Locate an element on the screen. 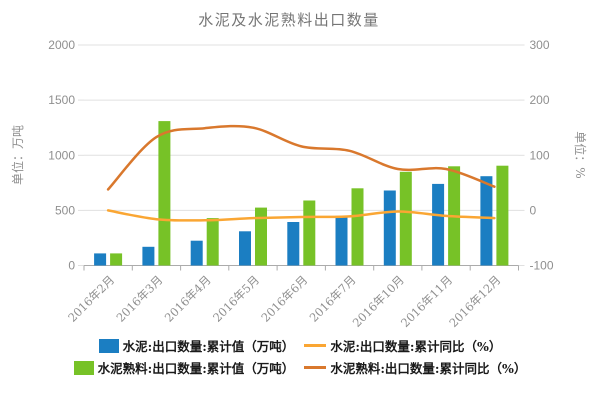  bar-cement_value-2016年3月 is located at coordinates (148, 256).